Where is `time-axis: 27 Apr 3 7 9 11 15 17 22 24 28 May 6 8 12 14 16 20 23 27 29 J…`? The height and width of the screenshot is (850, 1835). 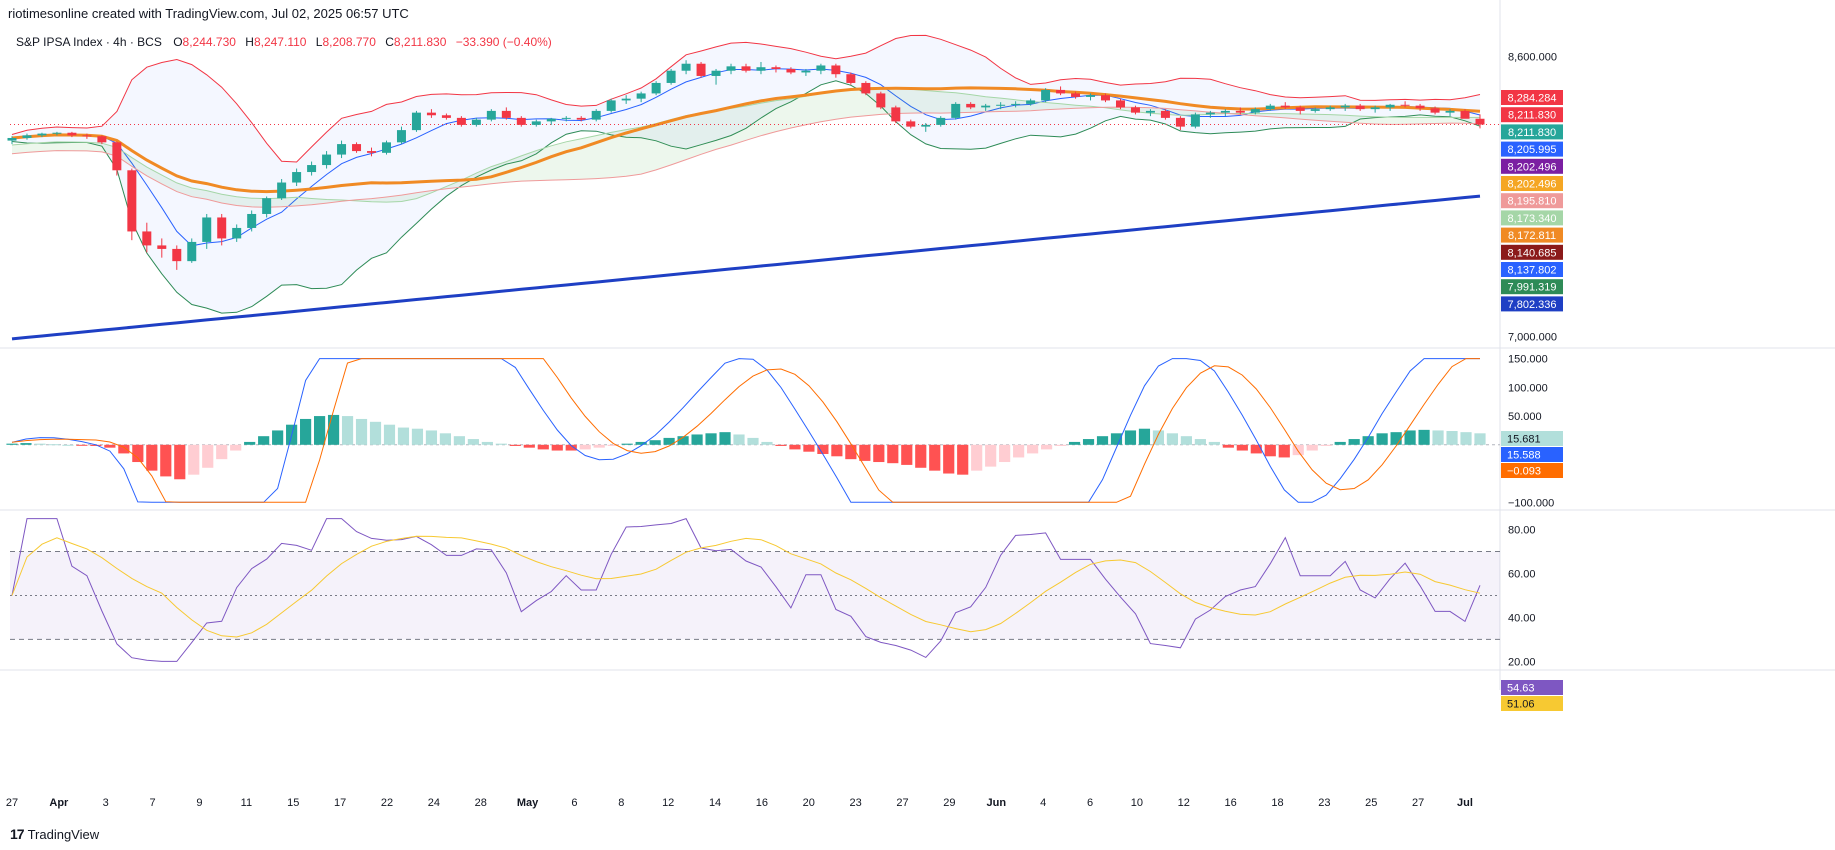 time-axis: 27 Apr 3 7 9 11 15 17 22 24 28 May 6 8 12 14 16 20 23 27 29 J… is located at coordinates (739, 803).